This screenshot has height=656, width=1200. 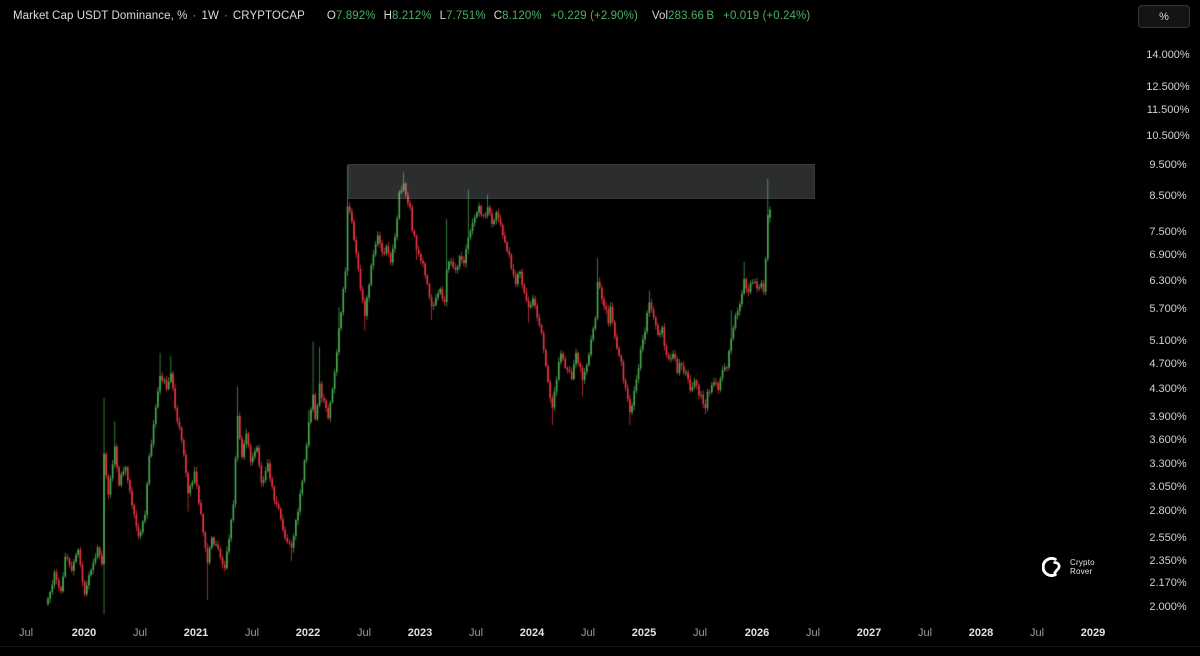 What do you see at coordinates (1168, 54) in the screenshot?
I see `price-axis-label: 14.000%` at bounding box center [1168, 54].